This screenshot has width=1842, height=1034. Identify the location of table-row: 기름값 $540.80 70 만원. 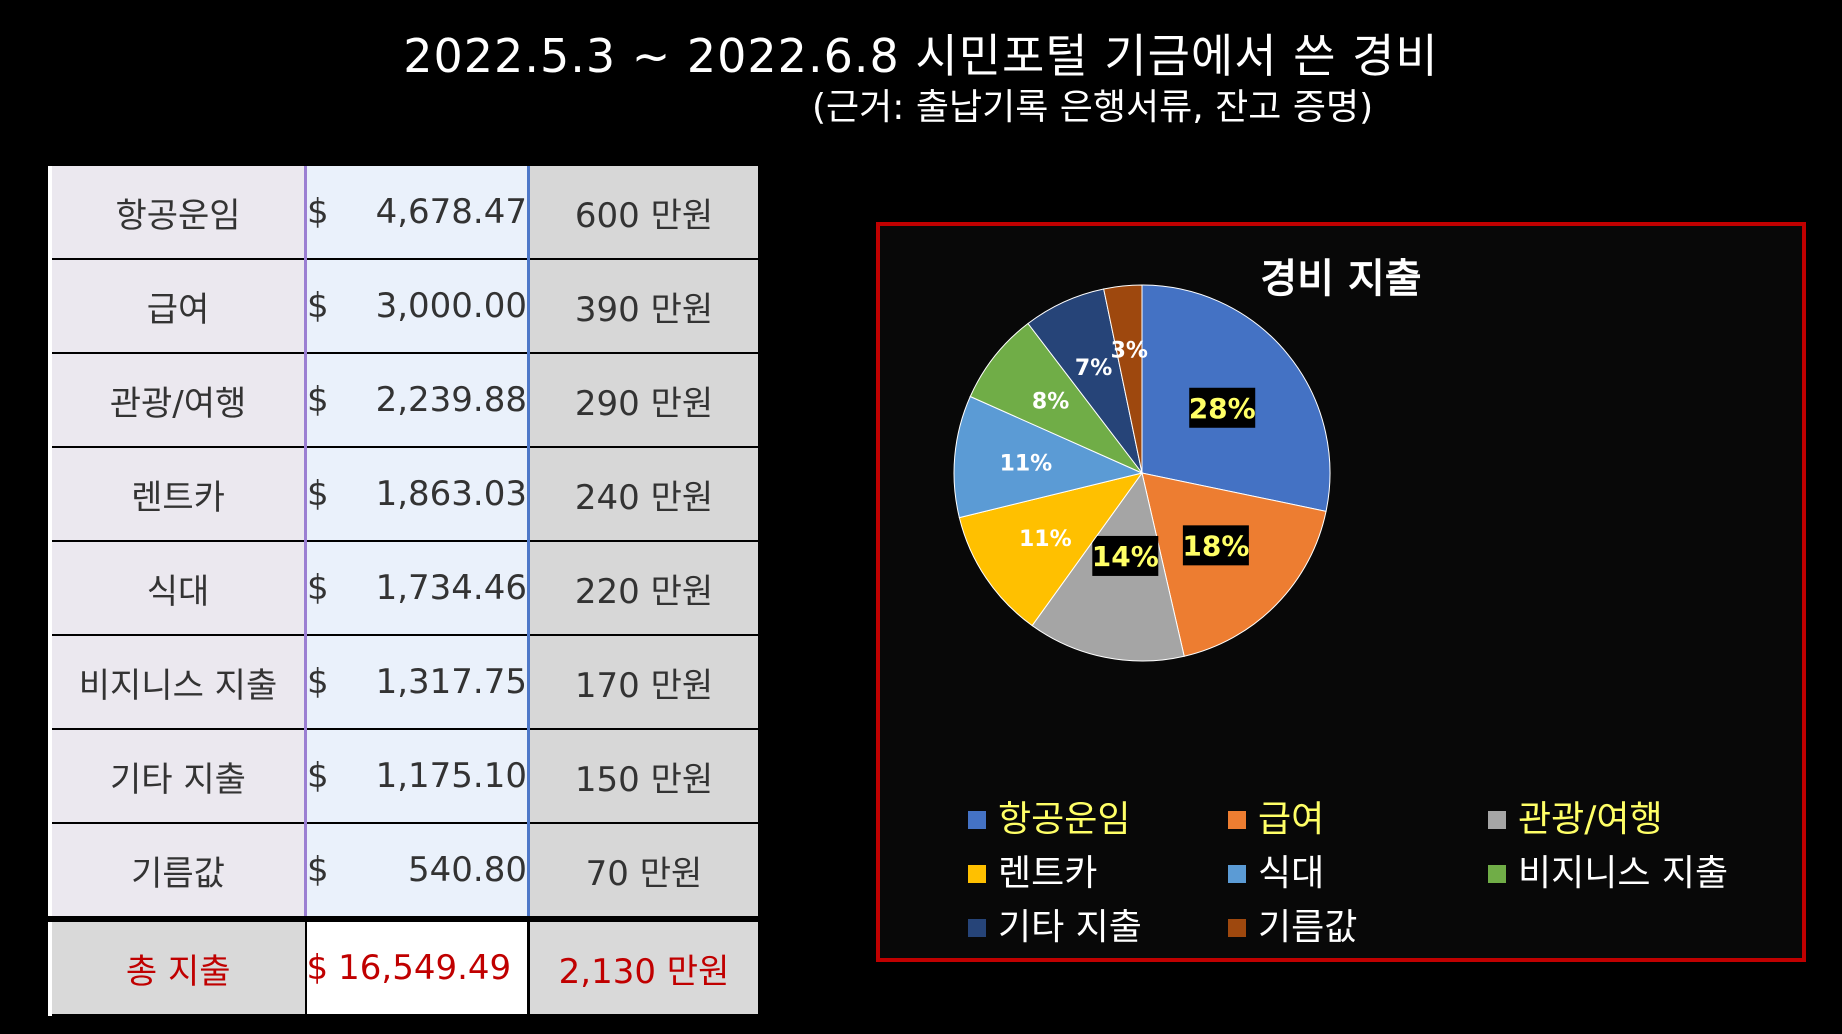
(403, 871).